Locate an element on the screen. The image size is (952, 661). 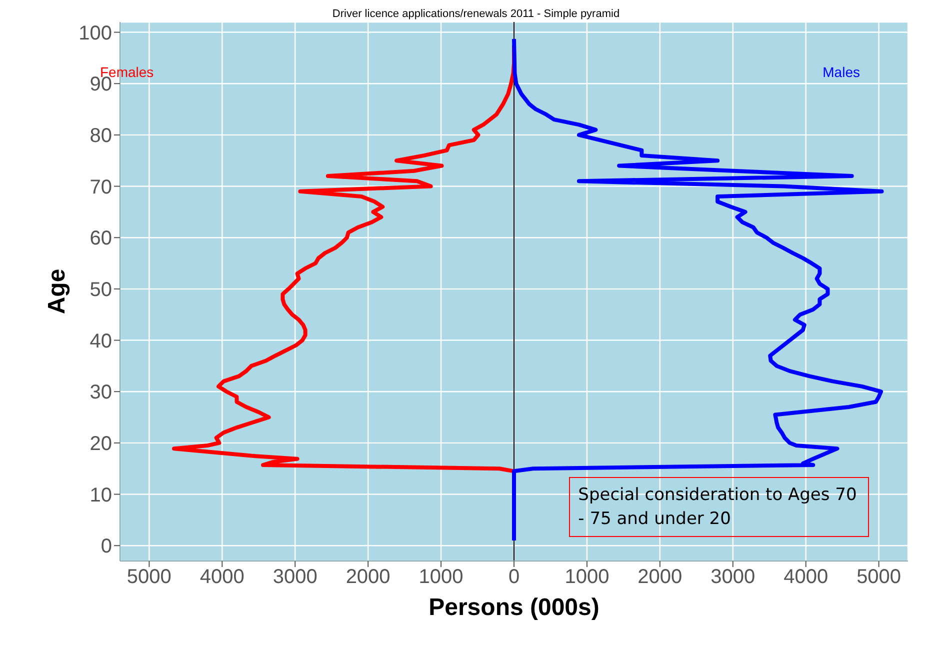
y-tick-label: 100 is located at coordinates (95, 33).